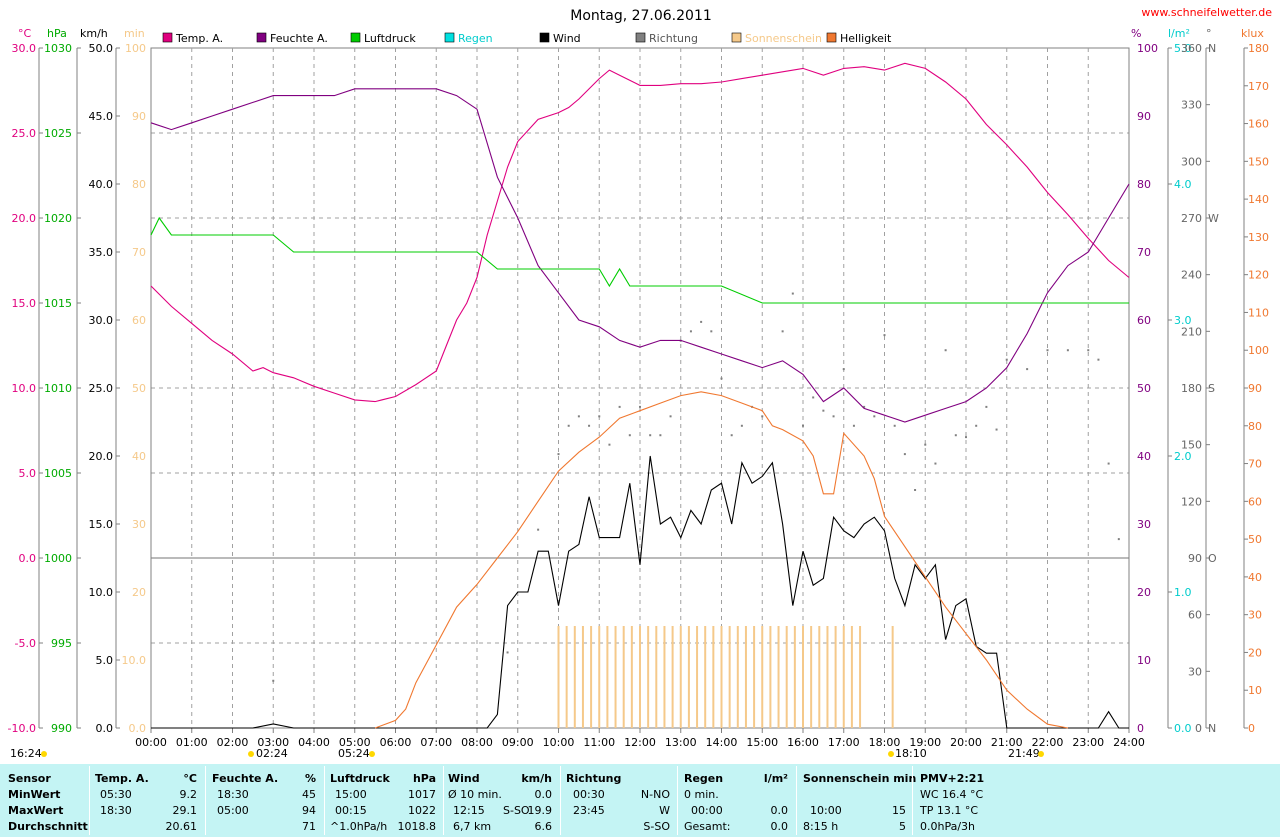  I want to click on axis-tick-label: 0, so click(1140, 728).